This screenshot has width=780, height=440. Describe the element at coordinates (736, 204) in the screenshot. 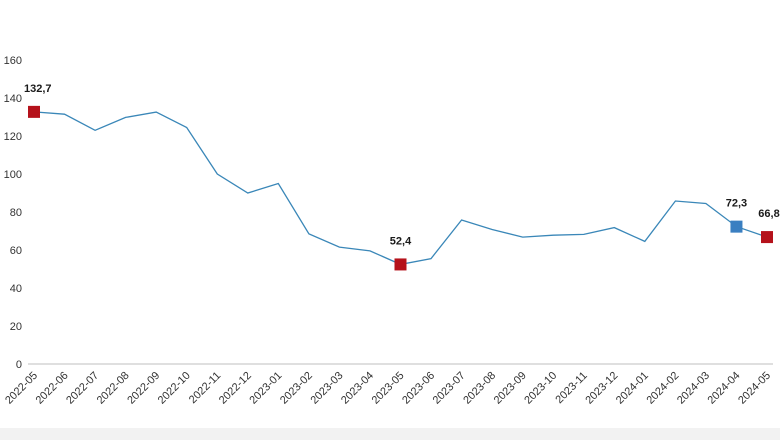

I see `data-label: 72,3` at that location.